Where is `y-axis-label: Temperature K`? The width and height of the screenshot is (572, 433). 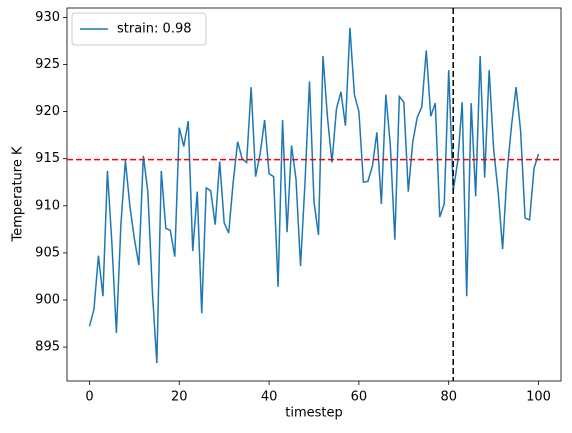
y-axis-label: Temperature K is located at coordinates (18, 194).